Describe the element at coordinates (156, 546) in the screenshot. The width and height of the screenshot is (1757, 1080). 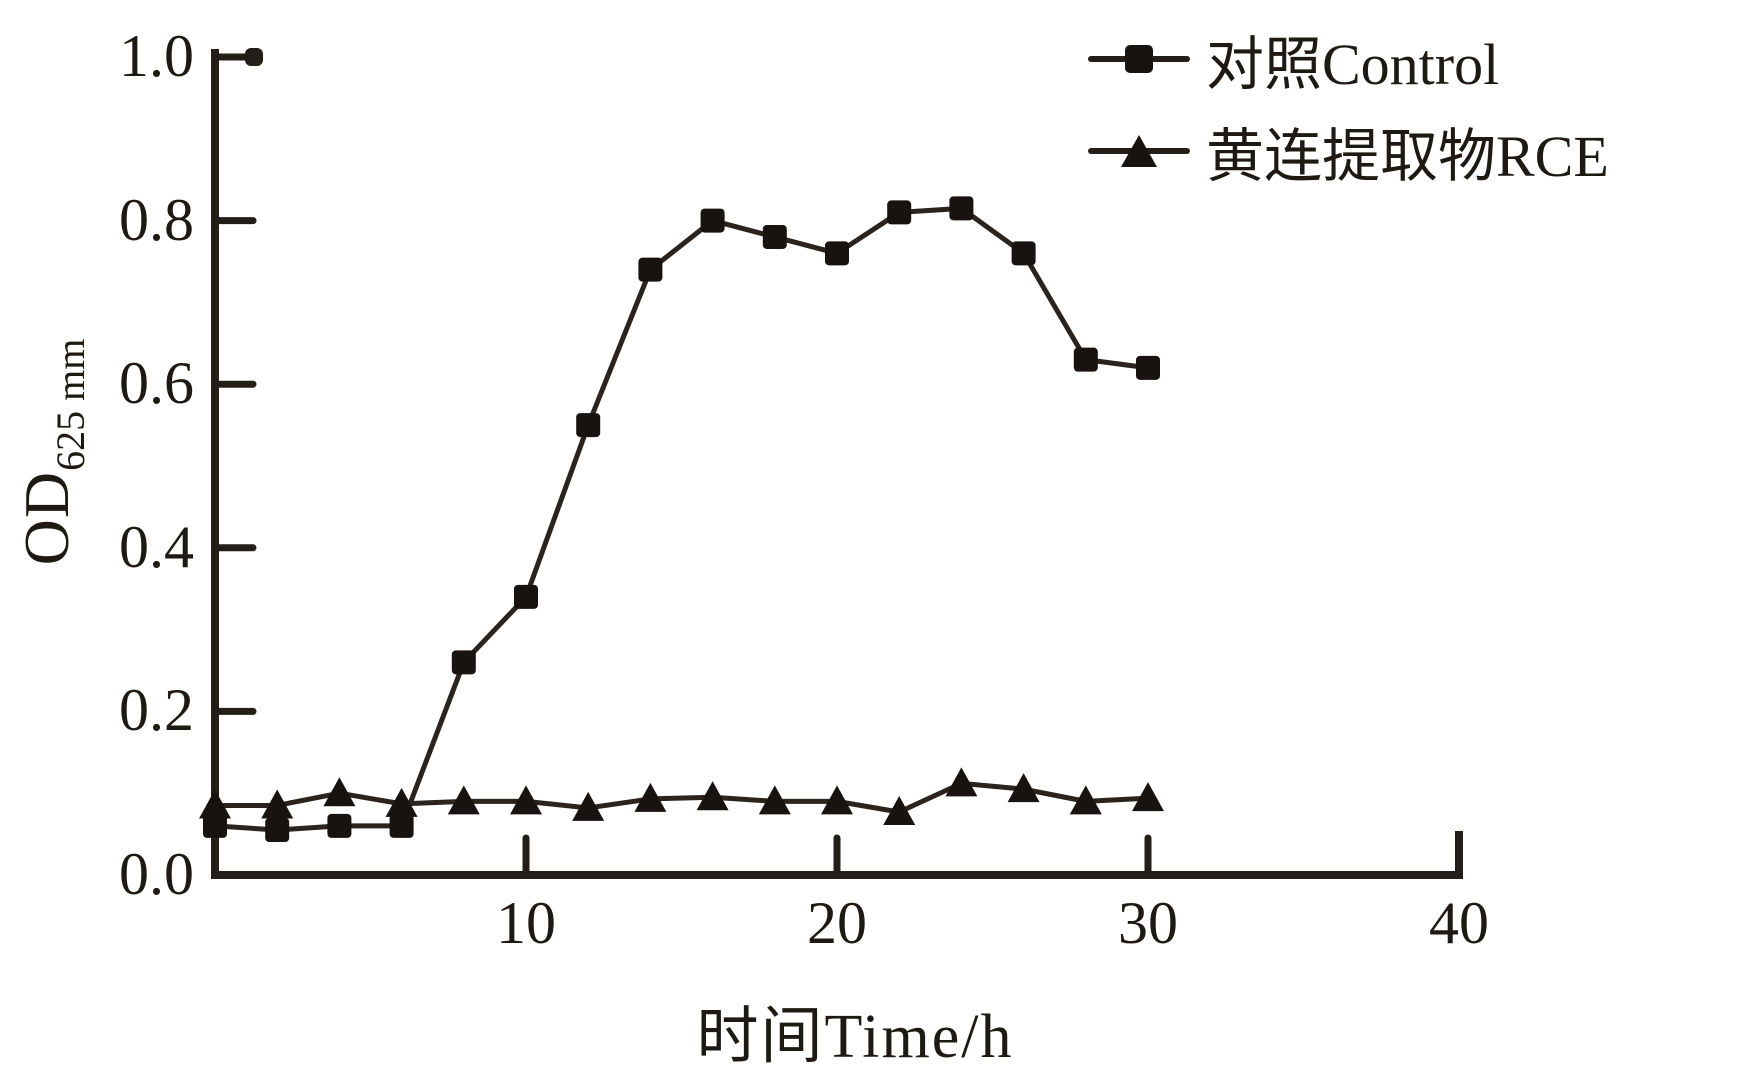
I see `y-tick-label: 0.4` at that location.